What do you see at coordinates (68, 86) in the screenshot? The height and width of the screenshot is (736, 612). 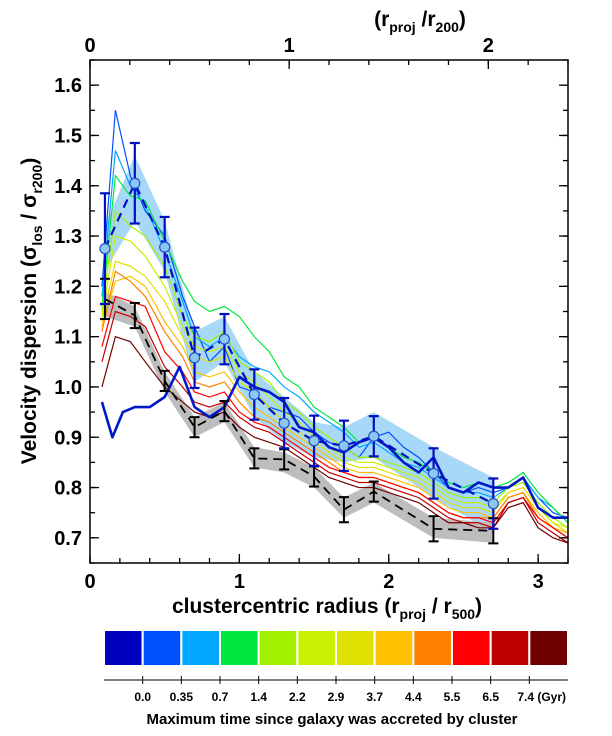 I see `y-tick-label: 1.6` at bounding box center [68, 86].